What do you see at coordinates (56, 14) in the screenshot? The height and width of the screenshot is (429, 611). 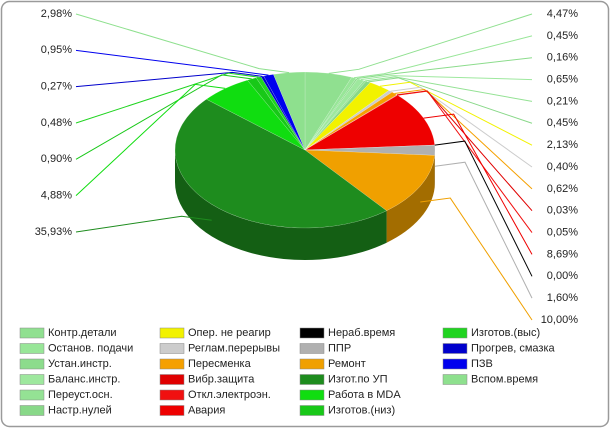 I see `data-label: 2,98%` at bounding box center [56, 14].